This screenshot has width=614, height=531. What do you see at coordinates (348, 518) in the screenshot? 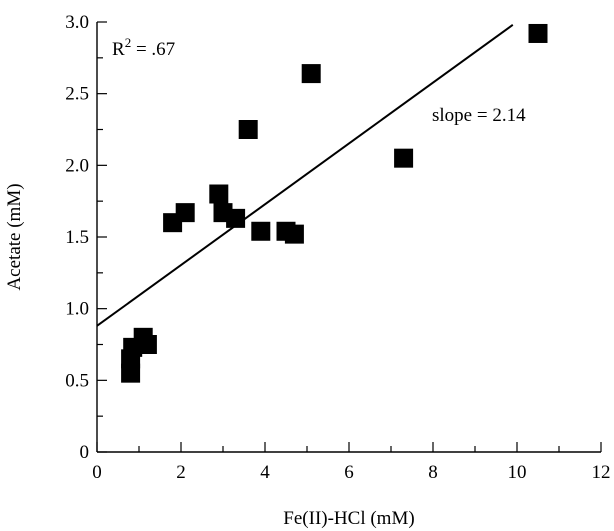
I see `x-axis-title: Fe(II)-HCl (mM)` at bounding box center [348, 518].